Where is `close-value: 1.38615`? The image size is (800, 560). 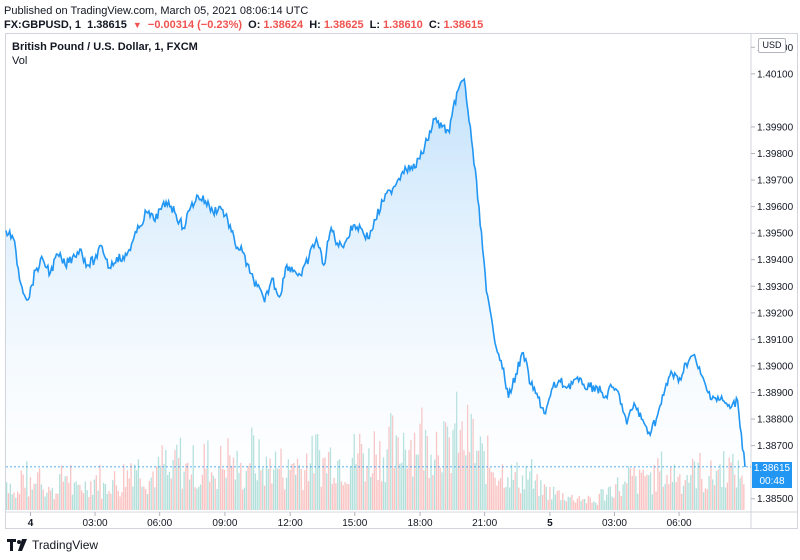 close-value: 1.38615 is located at coordinates (463, 25).